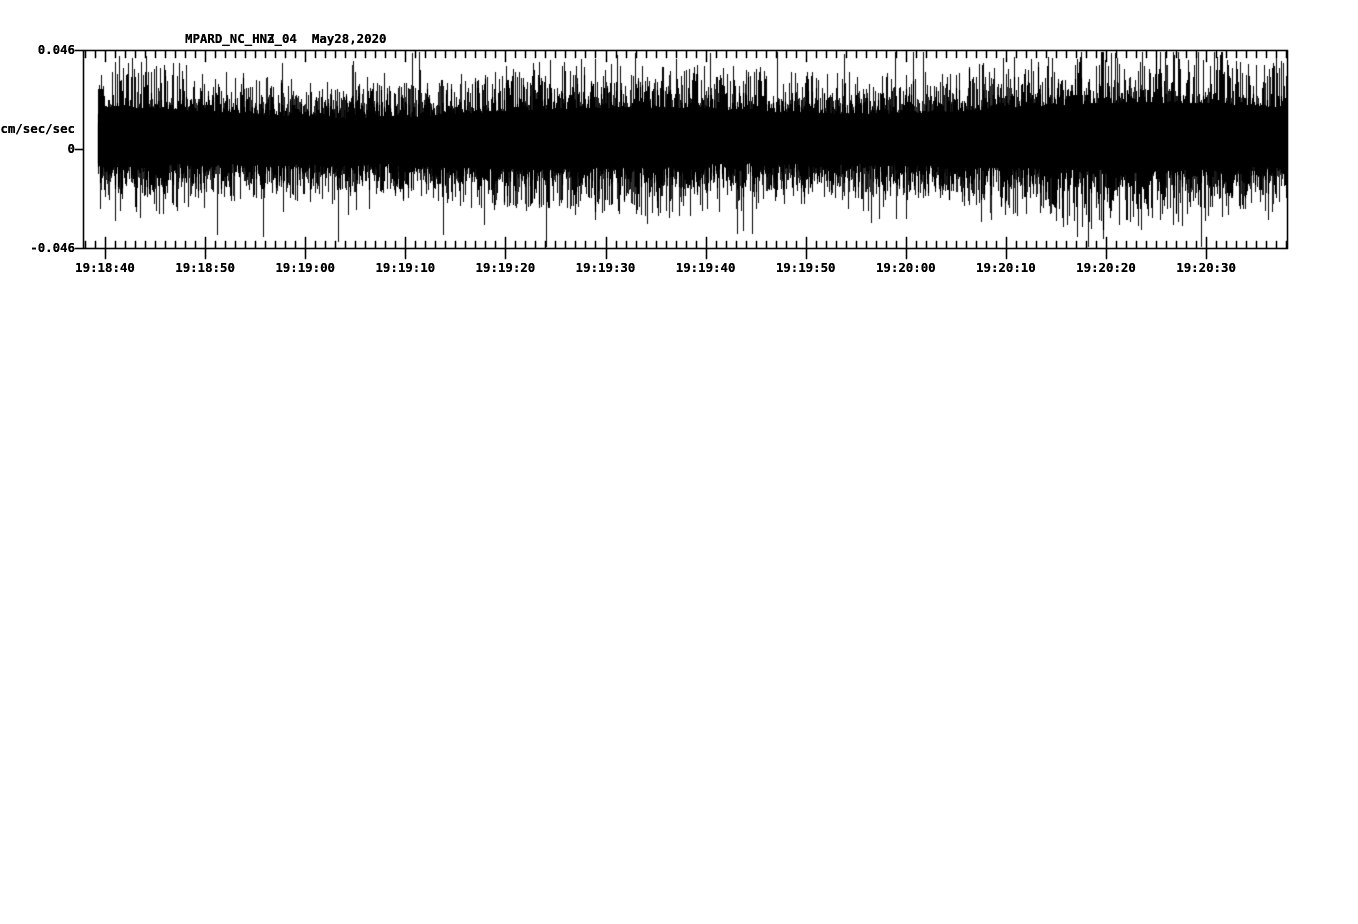  What do you see at coordinates (905, 267) in the screenshot?
I see `x-tick-label: 19:20:00` at bounding box center [905, 267].